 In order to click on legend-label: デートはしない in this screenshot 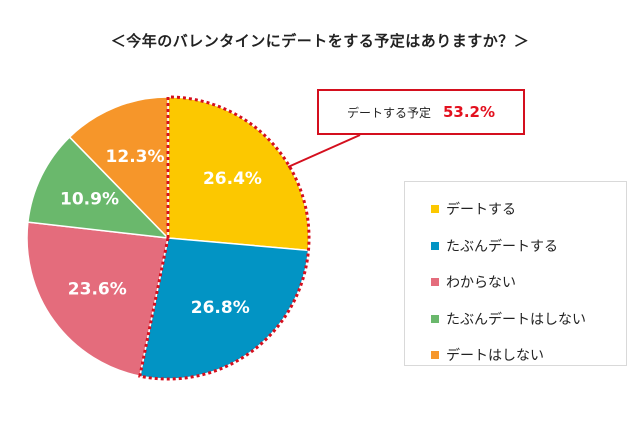, I will do `click(495, 356)`.